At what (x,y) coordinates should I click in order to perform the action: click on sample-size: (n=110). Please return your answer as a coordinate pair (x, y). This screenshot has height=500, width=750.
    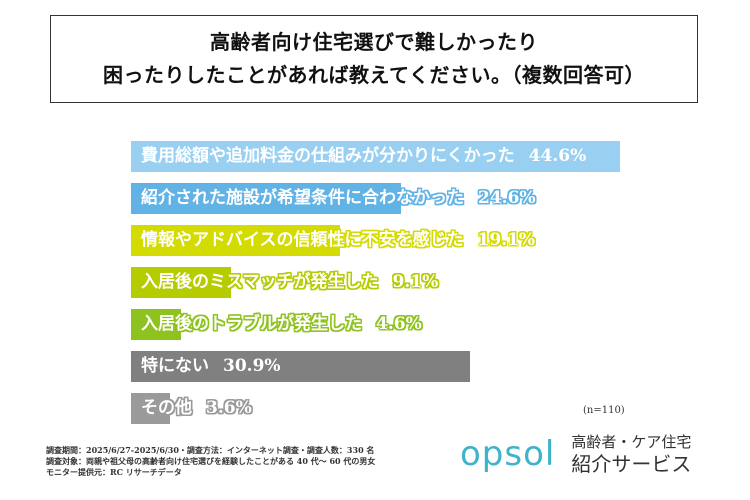
    Looking at the image, I should click on (604, 410).